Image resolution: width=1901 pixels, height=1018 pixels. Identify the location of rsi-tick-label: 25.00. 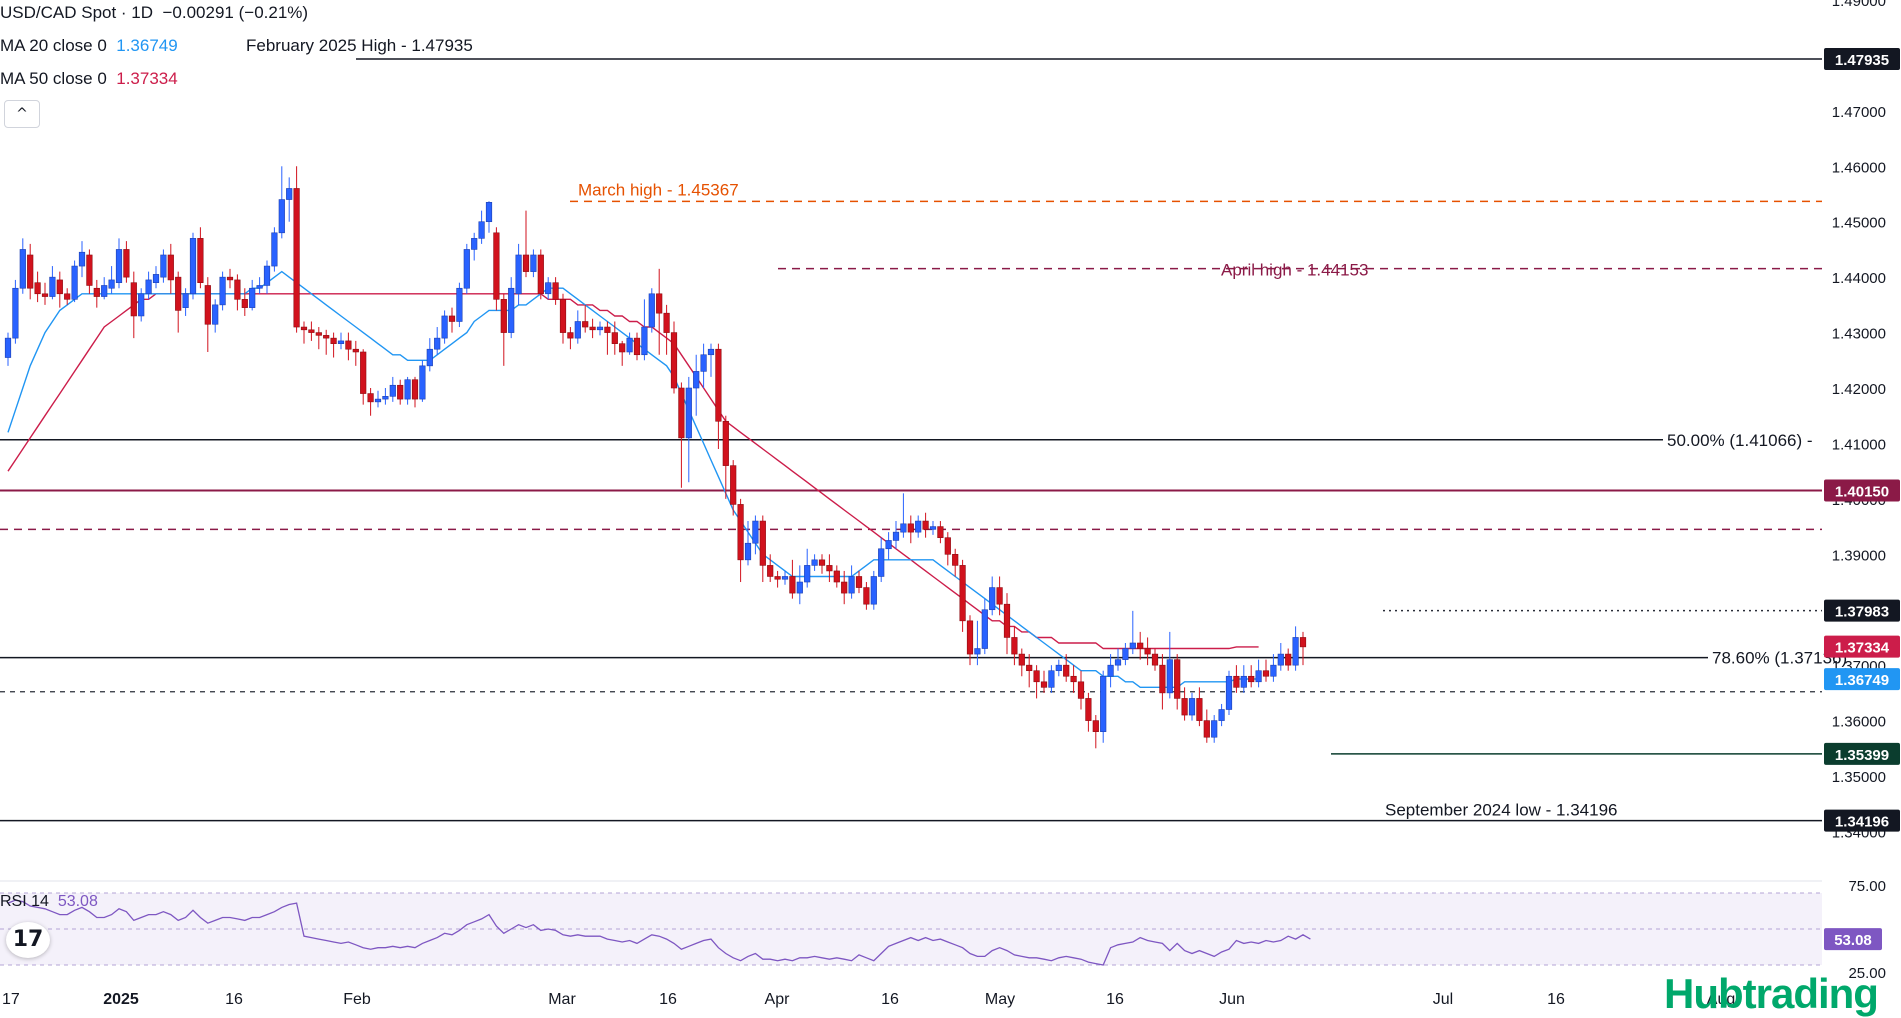
(1867, 973).